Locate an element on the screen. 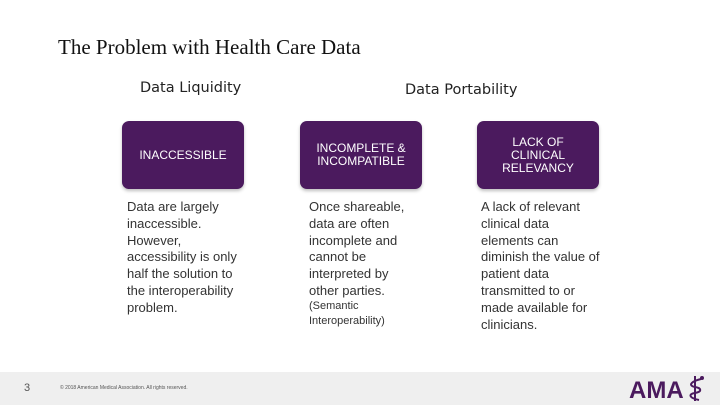 The image size is (720, 405). inaccessible-box: INACCESSIBLE is located at coordinates (183, 155).